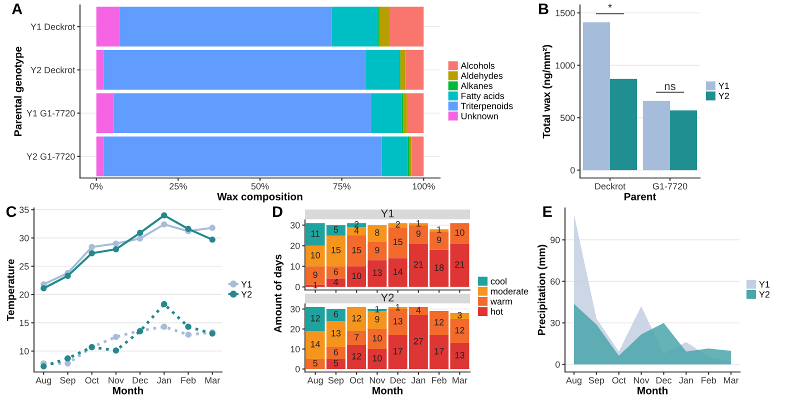  I want to click on y-tick-label: 1500, so click(565, 13).